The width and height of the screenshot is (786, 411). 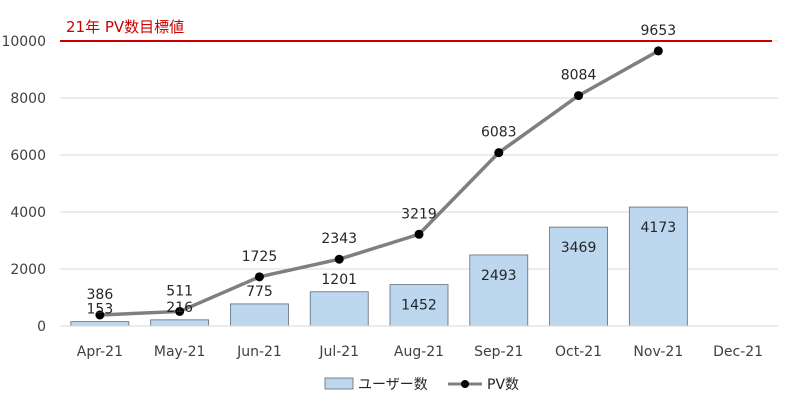 I want to click on legend: ユーザー数 PV数, so click(x=421, y=385).